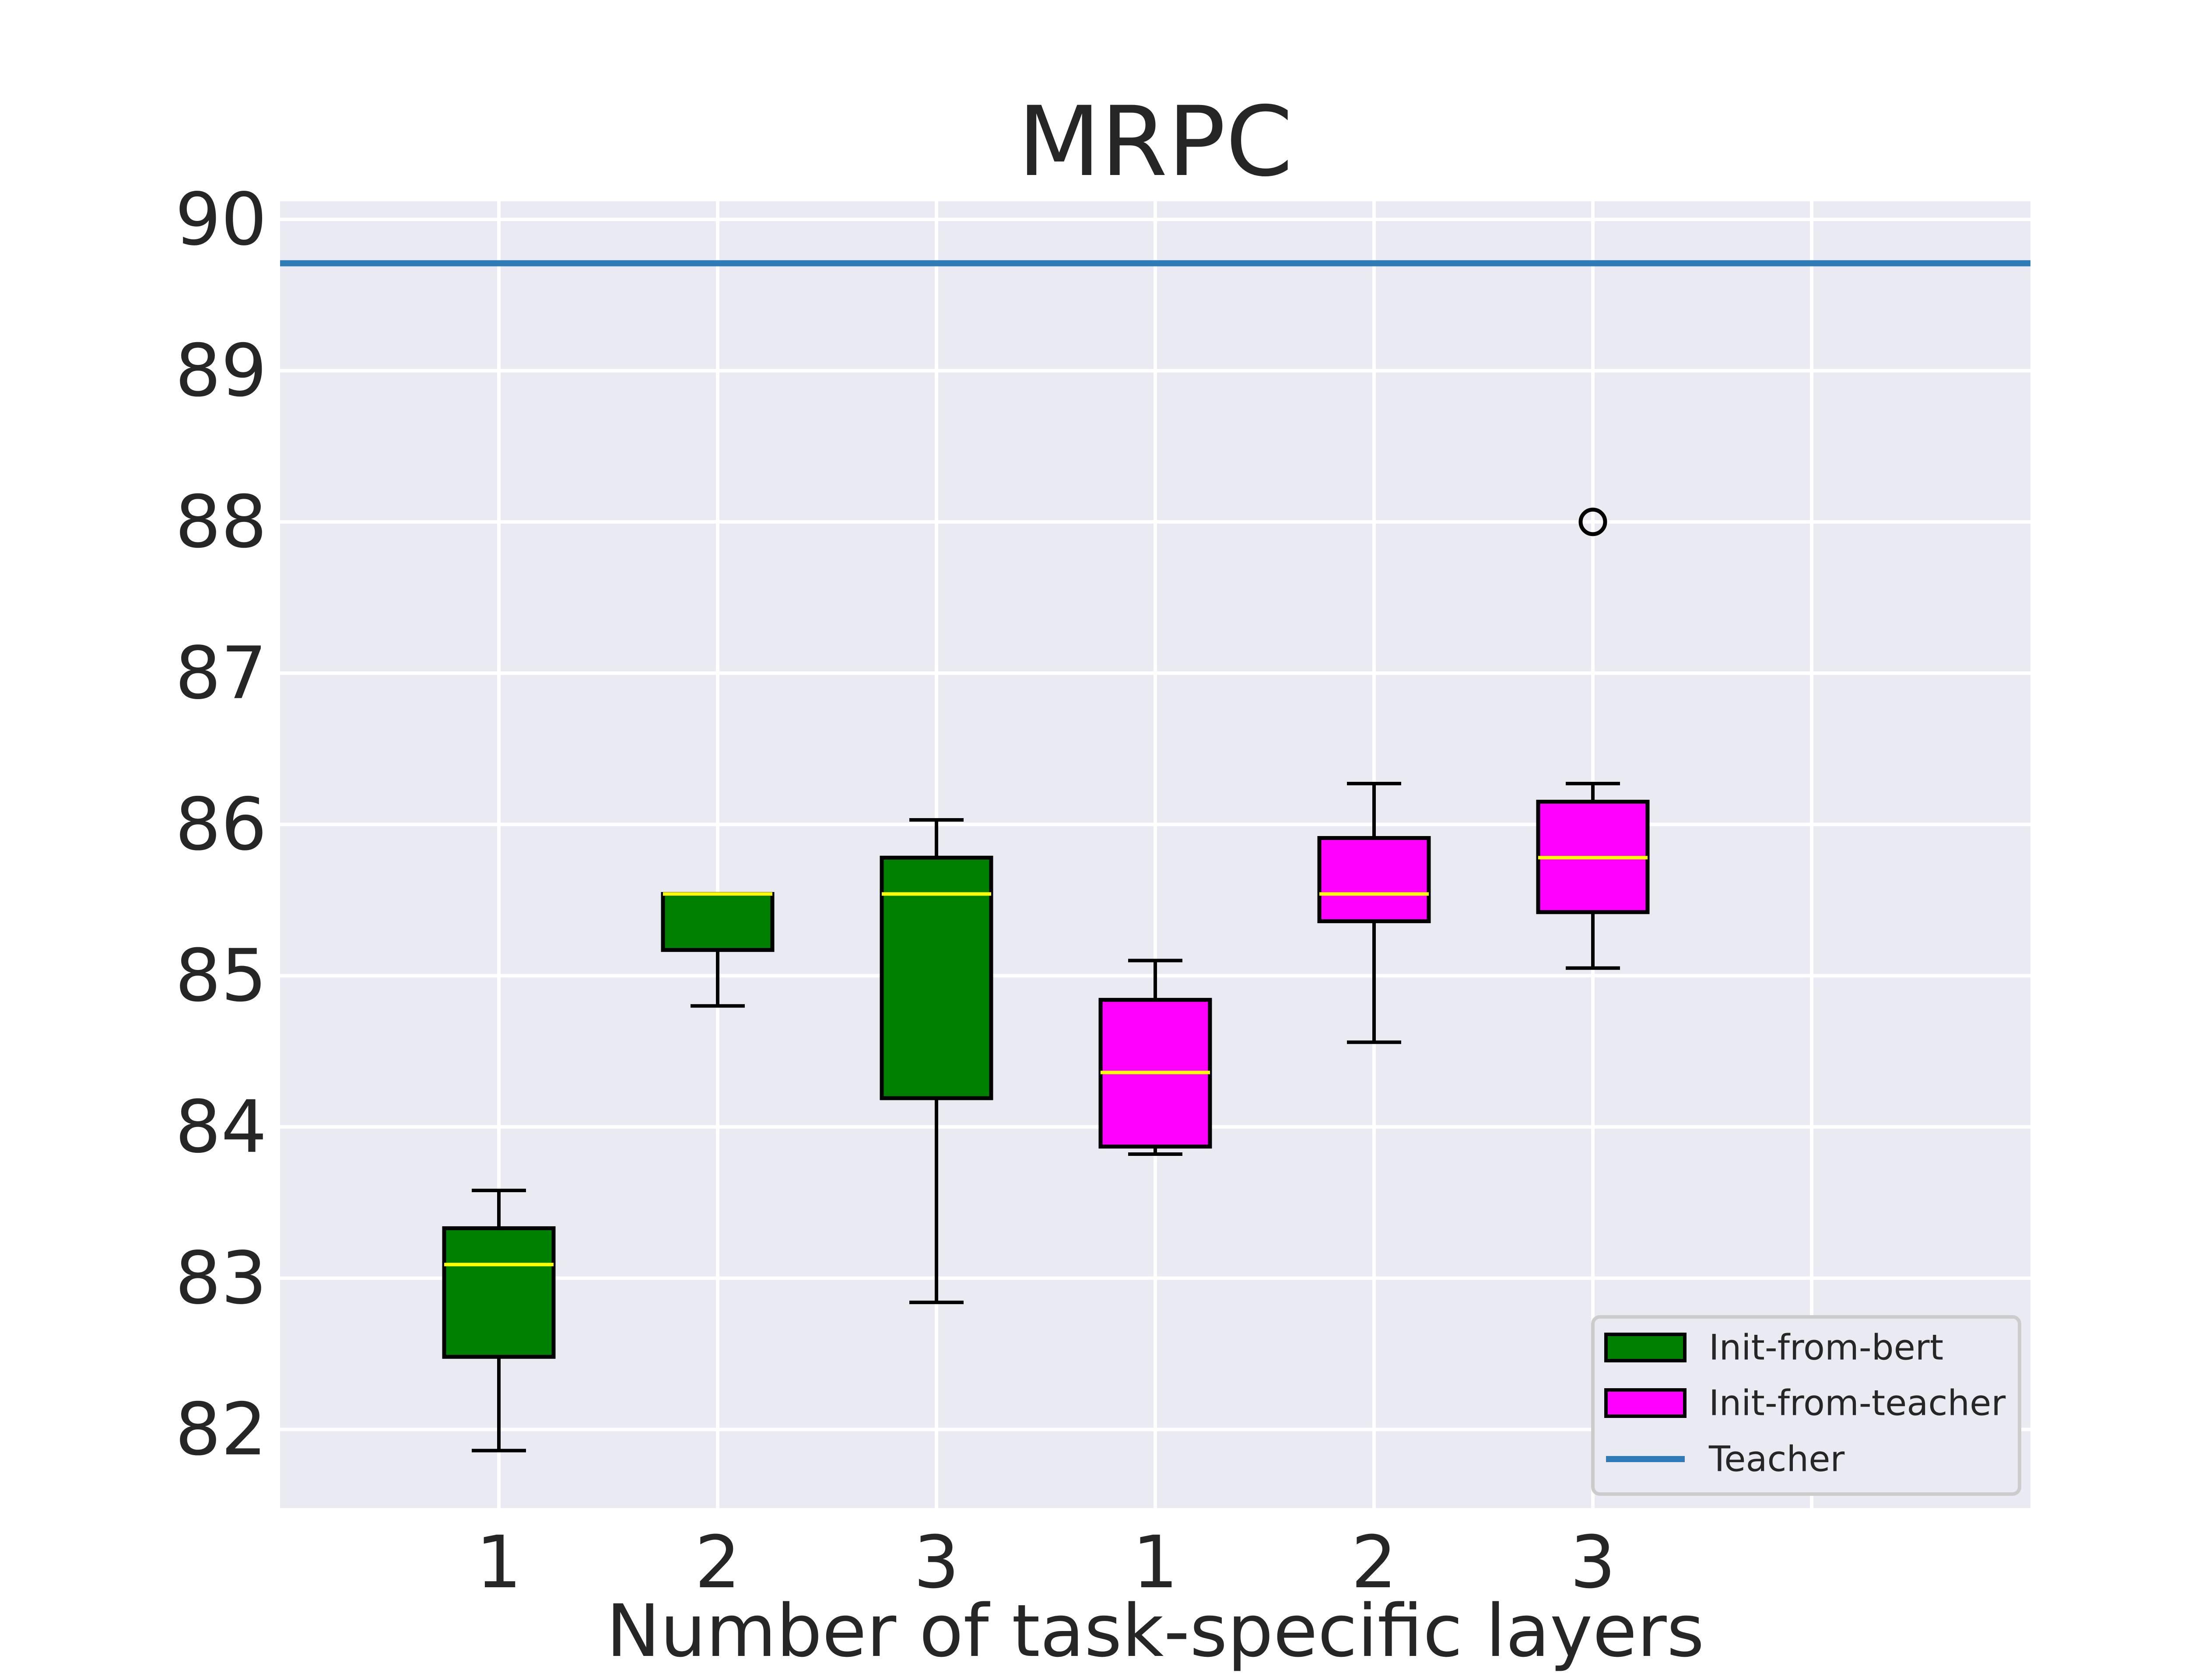 The width and height of the screenshot is (2188, 1680). What do you see at coordinates (1826, 1347) in the screenshot?
I see `legend-label: Init-from-bert` at bounding box center [1826, 1347].